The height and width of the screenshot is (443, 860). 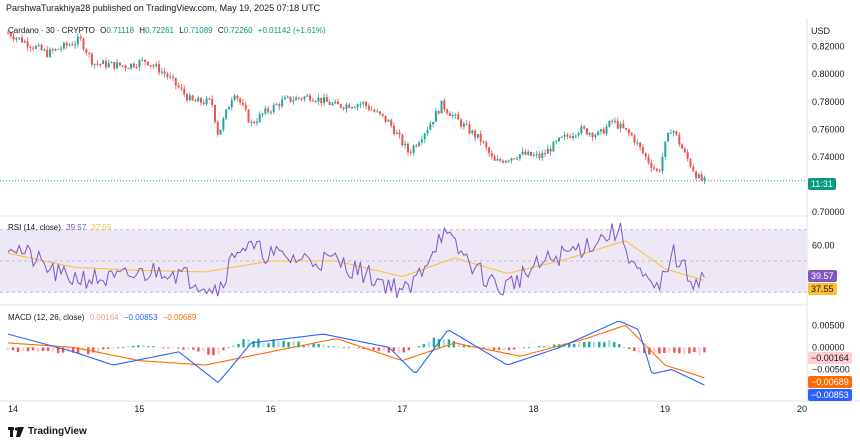 I want to click on price-time-tag: 11:31, so click(x=822, y=184).